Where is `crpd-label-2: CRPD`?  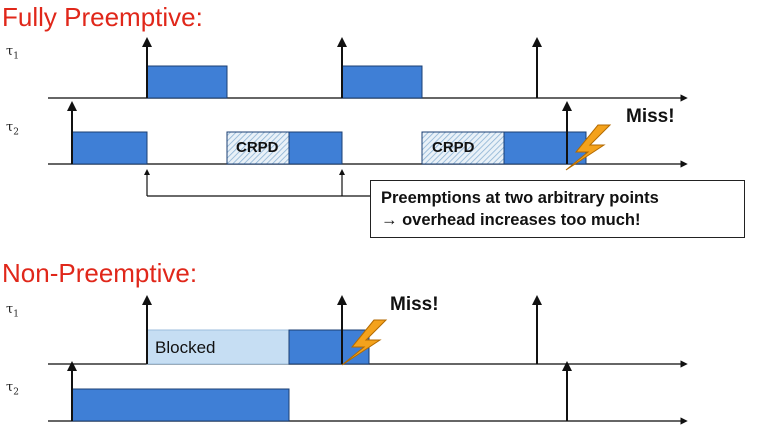 crpd-label-2: CRPD is located at coordinates (453, 147).